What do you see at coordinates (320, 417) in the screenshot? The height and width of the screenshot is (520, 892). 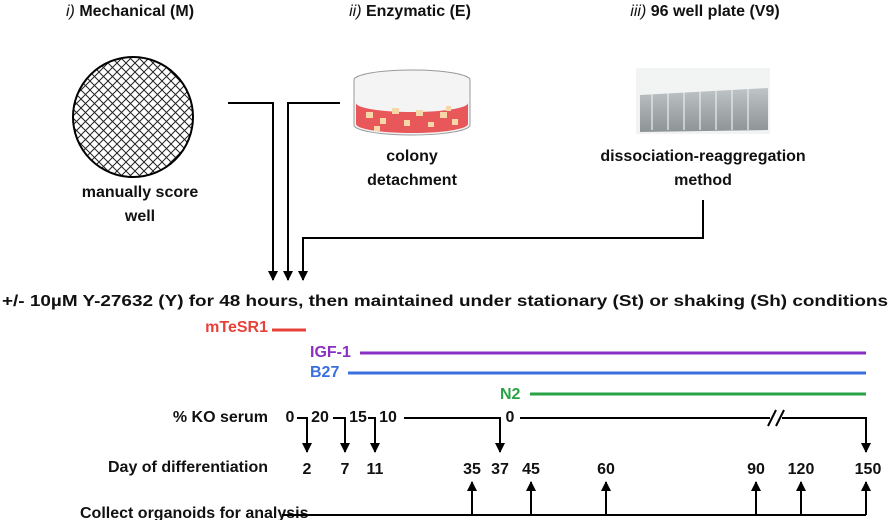 I see `serum-value: 20` at bounding box center [320, 417].